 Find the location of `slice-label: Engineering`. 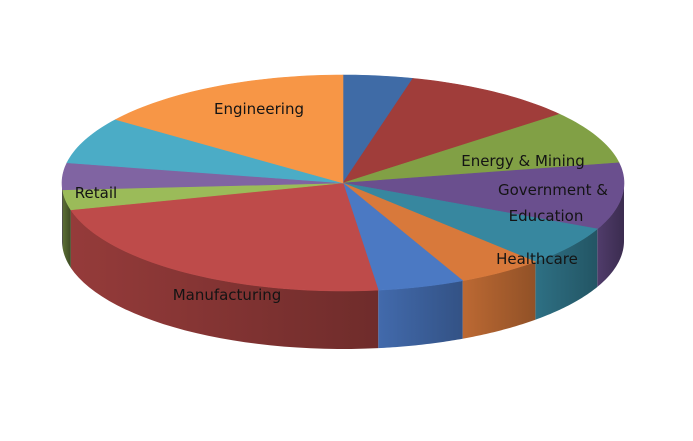

slice-label: Engineering is located at coordinates (259, 109).